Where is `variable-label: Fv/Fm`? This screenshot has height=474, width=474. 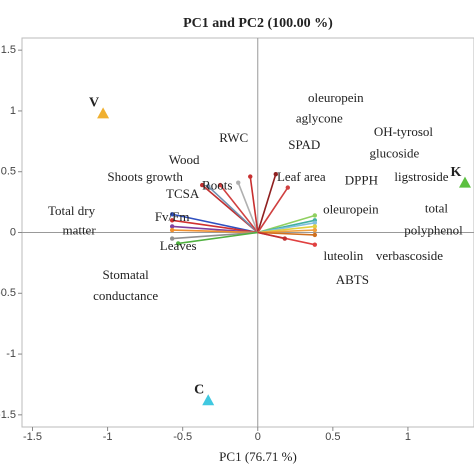
variable-label: Fv/Fm is located at coordinates (172, 216).